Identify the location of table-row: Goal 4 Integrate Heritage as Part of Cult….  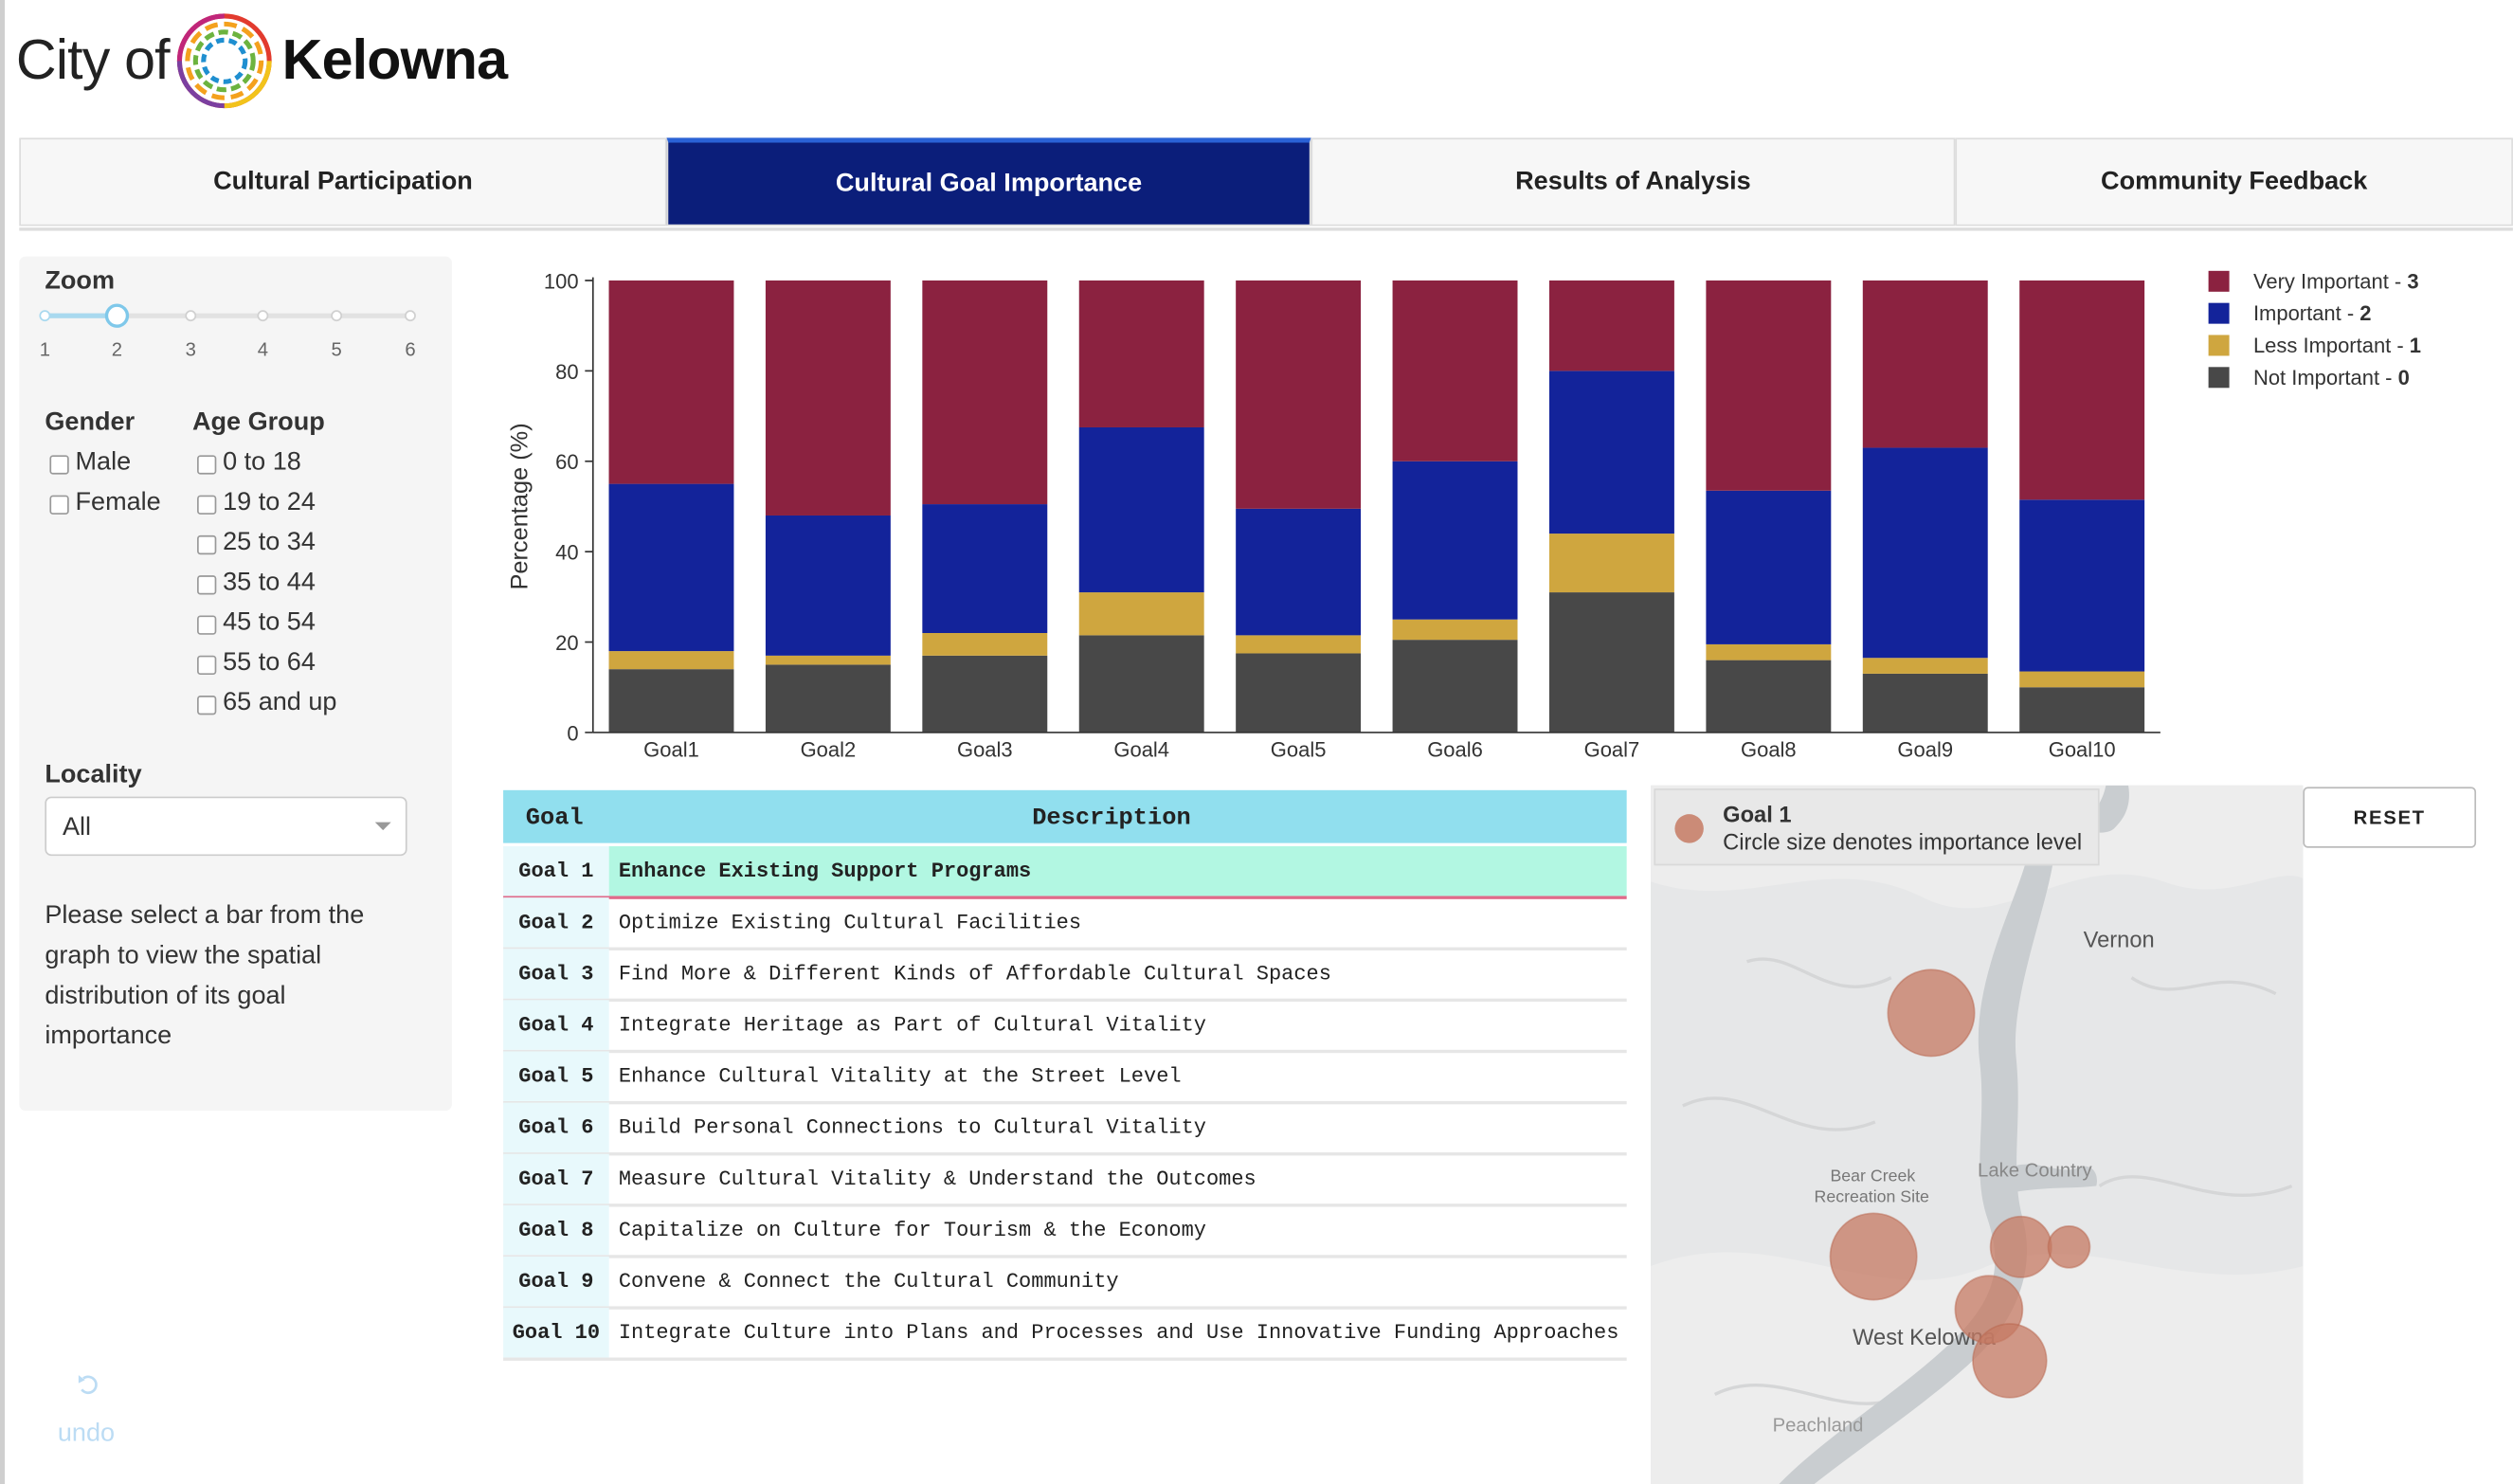
(1065, 1027).